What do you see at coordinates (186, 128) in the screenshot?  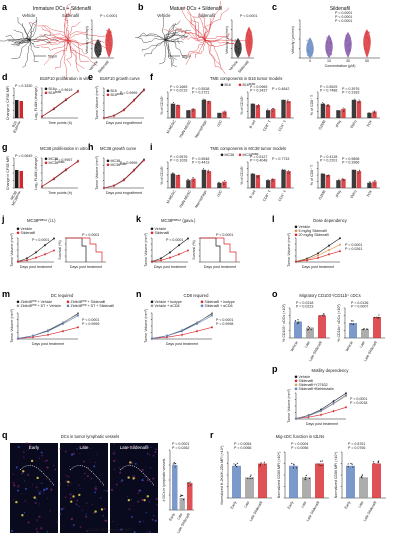 I see `panel-f-tick-label: PMN-MDSC` at bounding box center [186, 128].